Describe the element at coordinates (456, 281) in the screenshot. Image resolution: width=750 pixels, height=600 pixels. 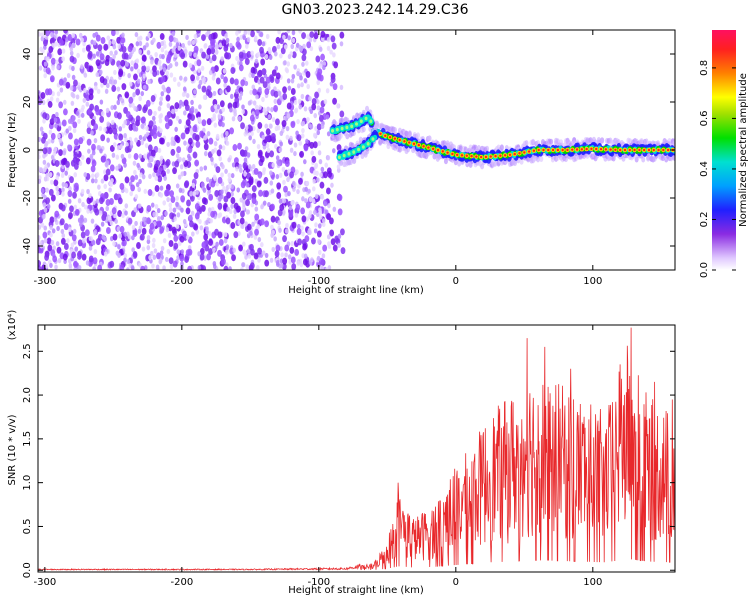
I see `x-tick-label: 0` at that location.